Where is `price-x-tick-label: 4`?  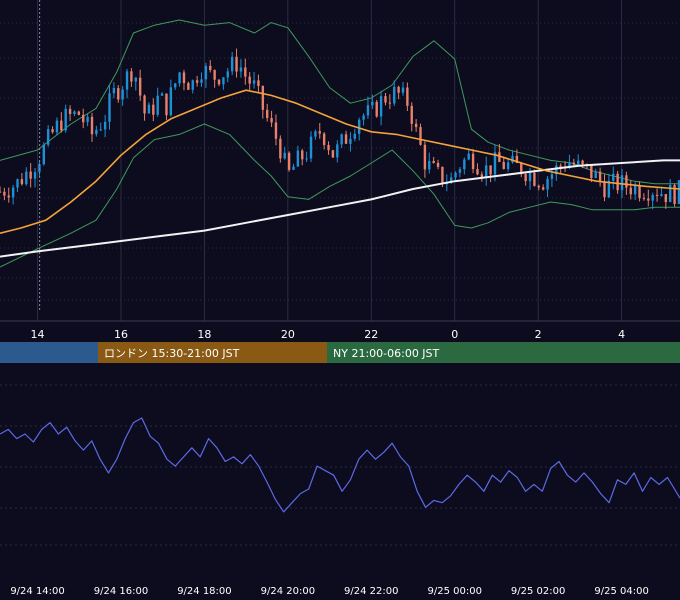 price-x-tick-label: 4 is located at coordinates (621, 334).